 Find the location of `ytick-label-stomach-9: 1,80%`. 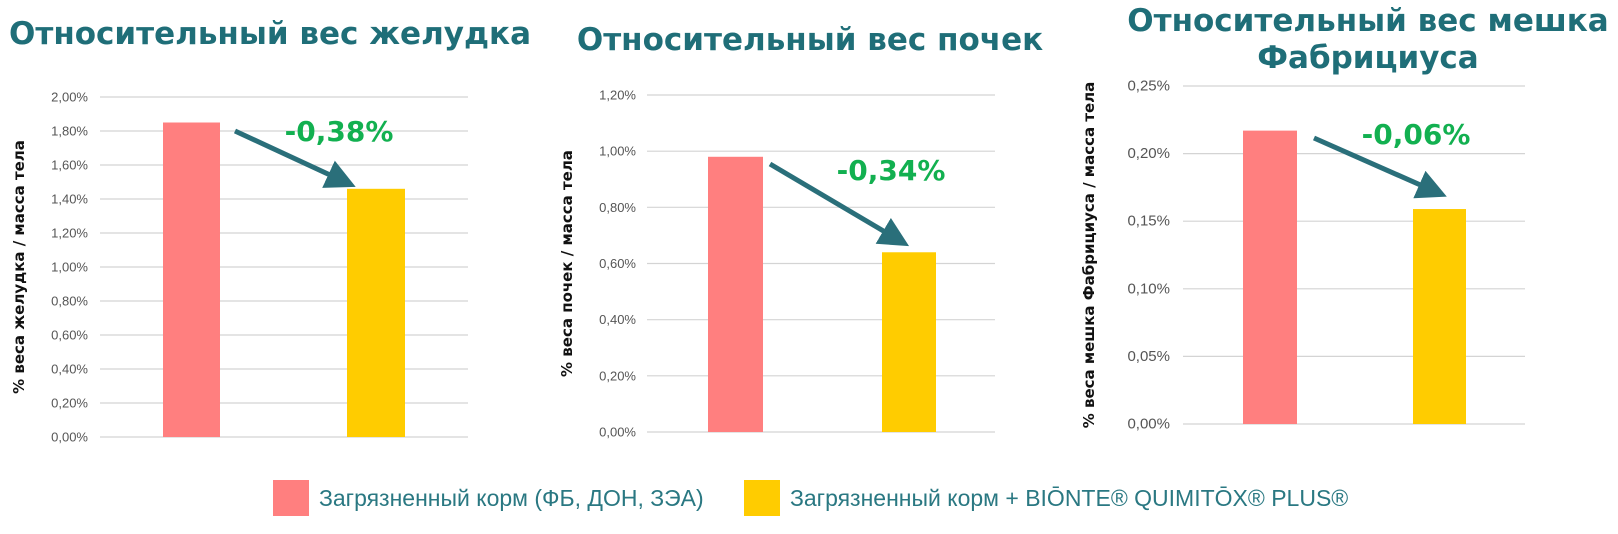

ytick-label-stomach-9: 1,80% is located at coordinates (69, 131).